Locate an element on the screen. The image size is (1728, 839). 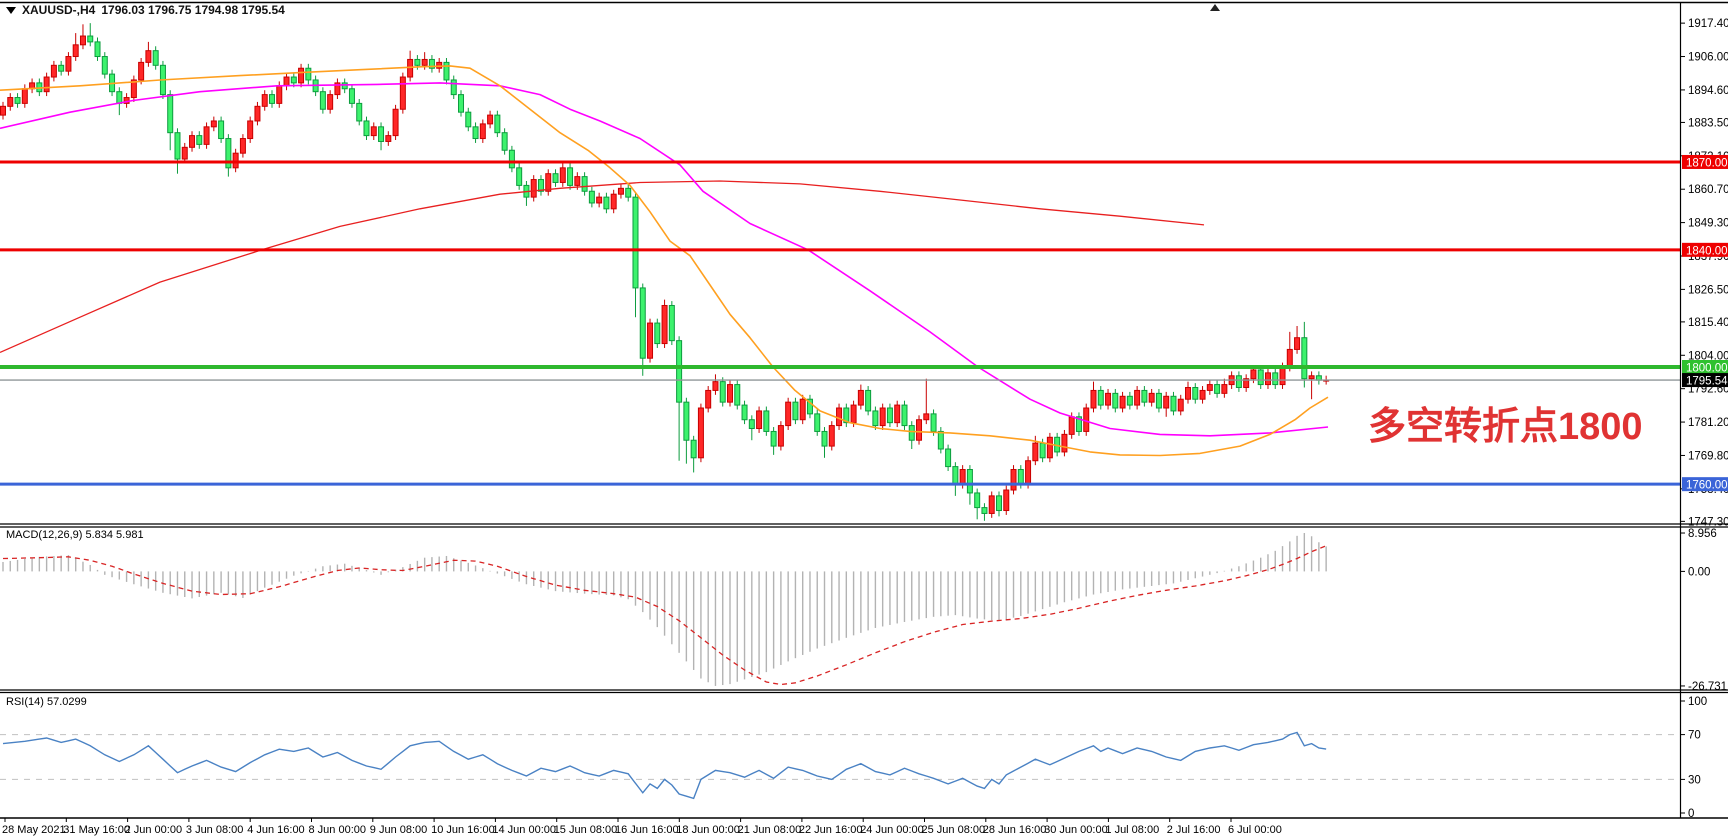
price-badge-1760.00: 1760.00 is located at coordinates (1705, 484).